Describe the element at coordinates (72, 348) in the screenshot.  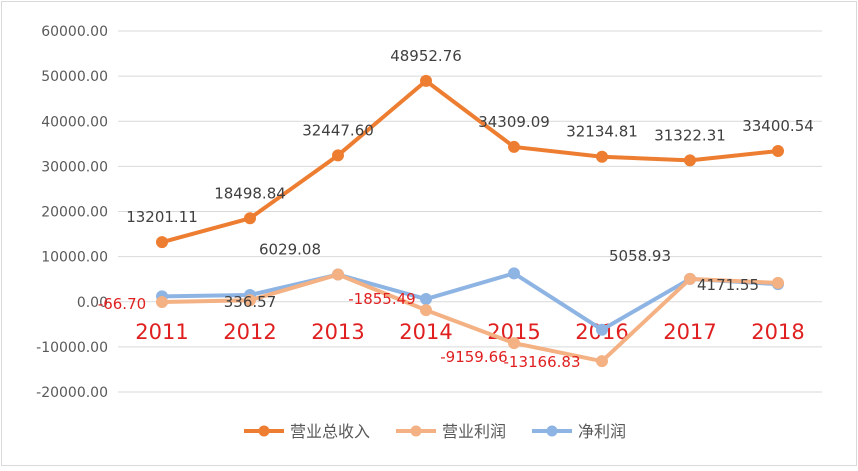
I see `y-tick-label: -10000.00` at that location.